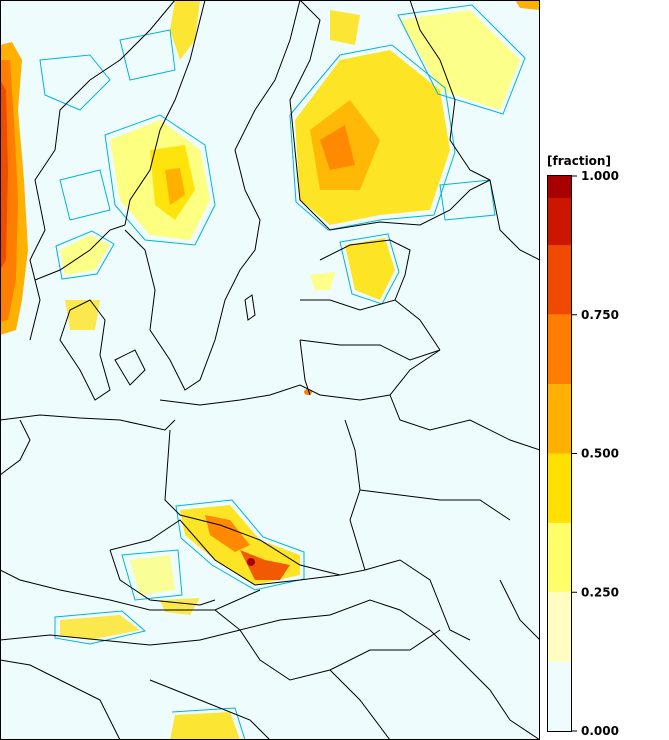  I want to click on legend-color-bins, so click(559, 453).